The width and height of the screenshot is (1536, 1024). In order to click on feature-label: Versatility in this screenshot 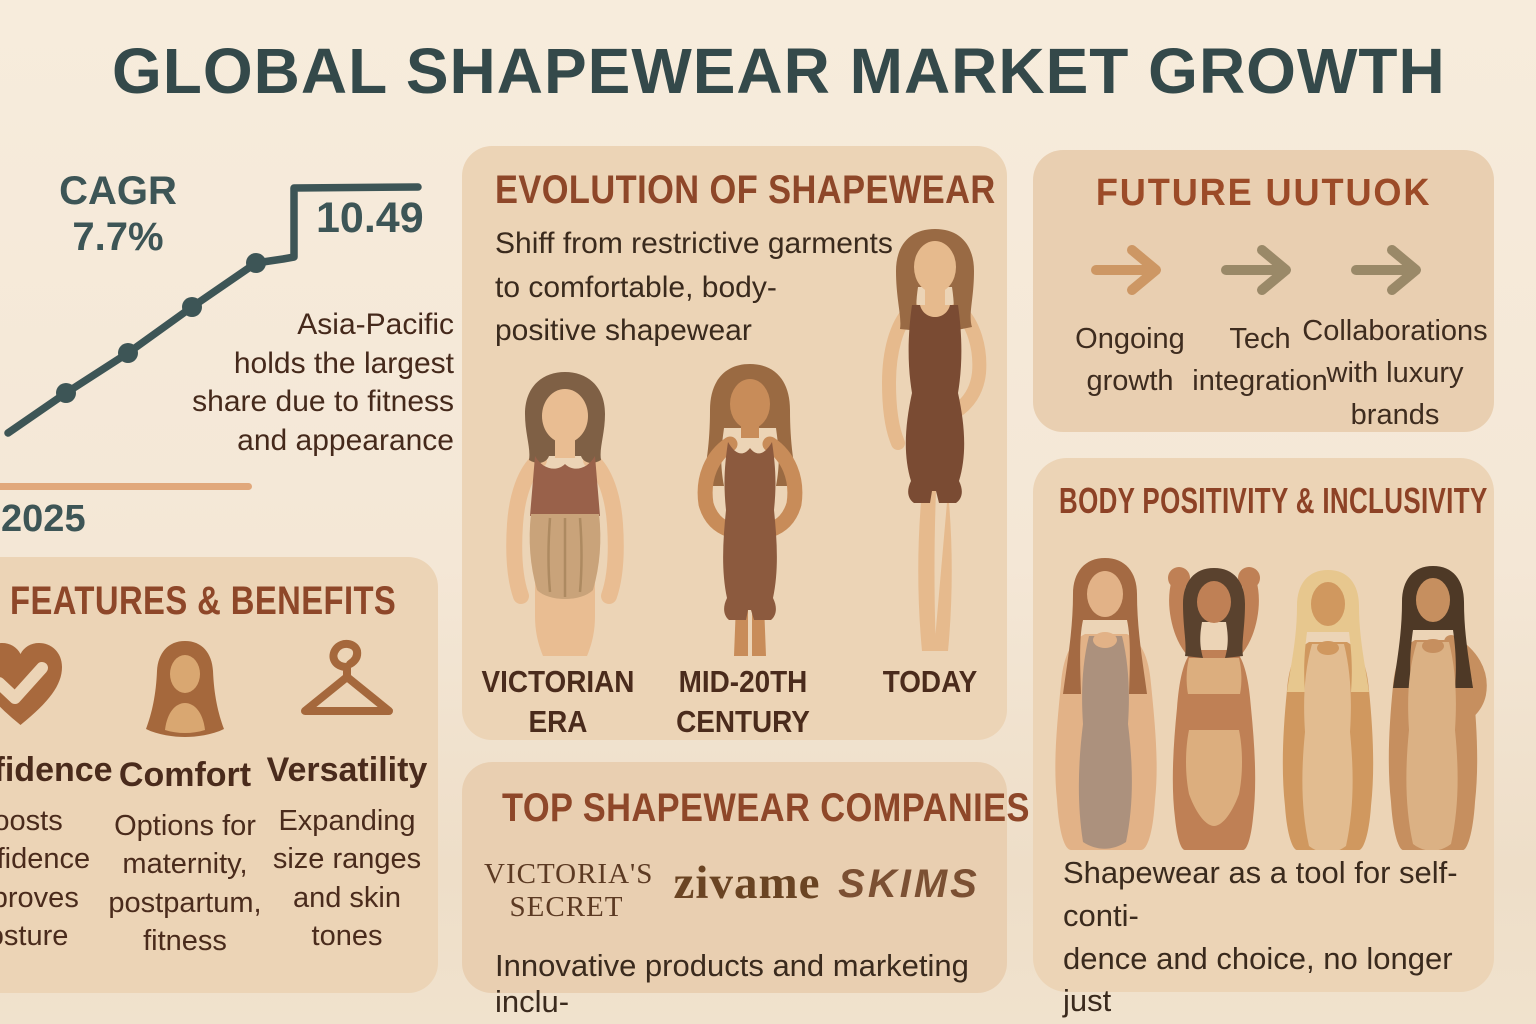, I will do `click(347, 770)`.